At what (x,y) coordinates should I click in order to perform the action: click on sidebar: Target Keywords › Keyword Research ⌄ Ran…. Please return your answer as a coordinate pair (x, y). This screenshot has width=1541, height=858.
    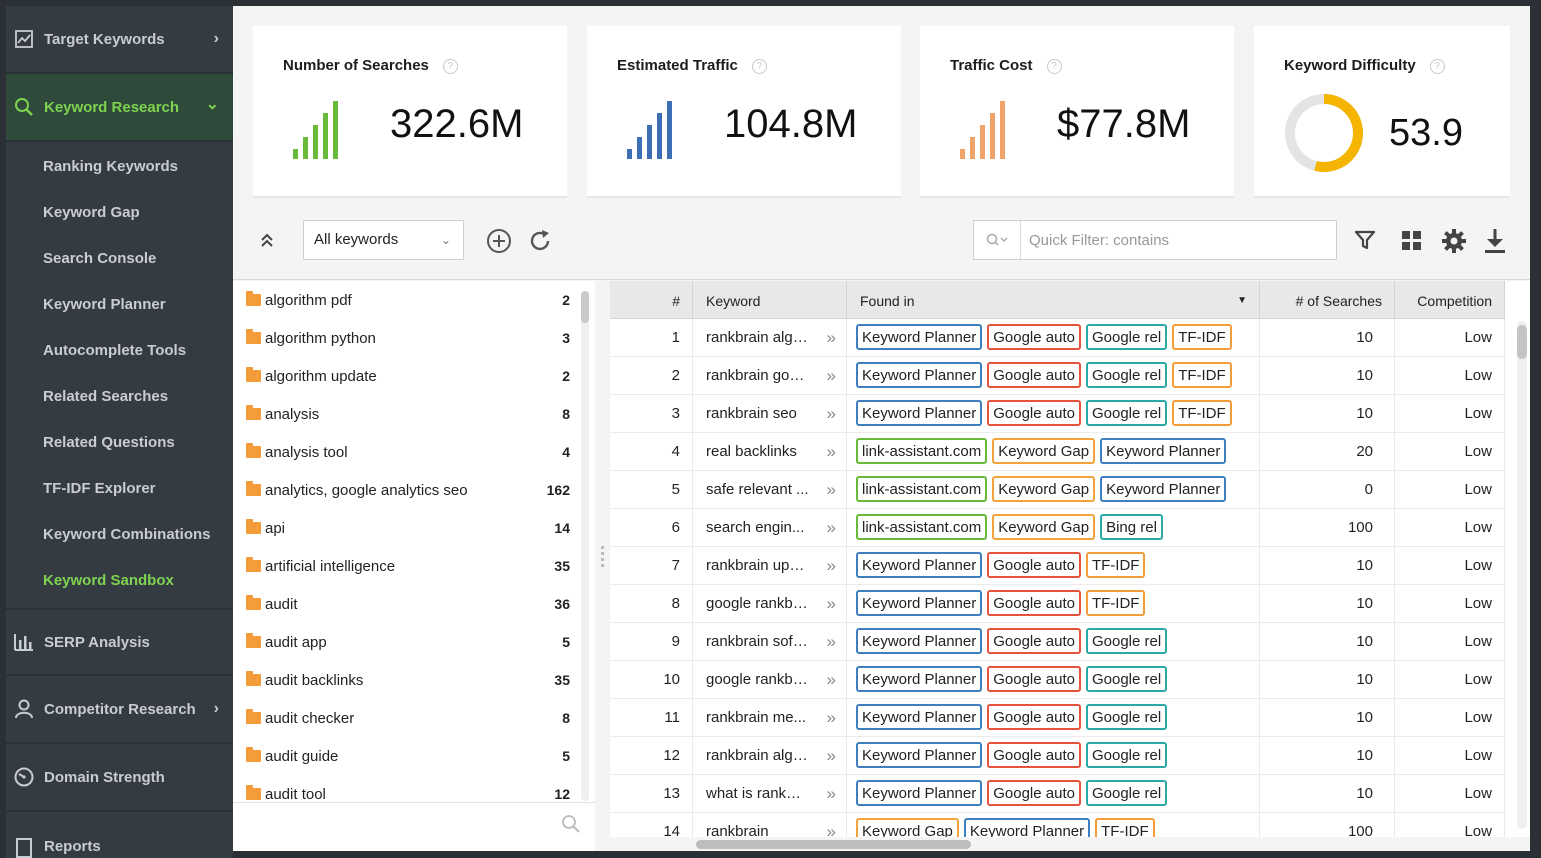
    Looking at the image, I should click on (119, 432).